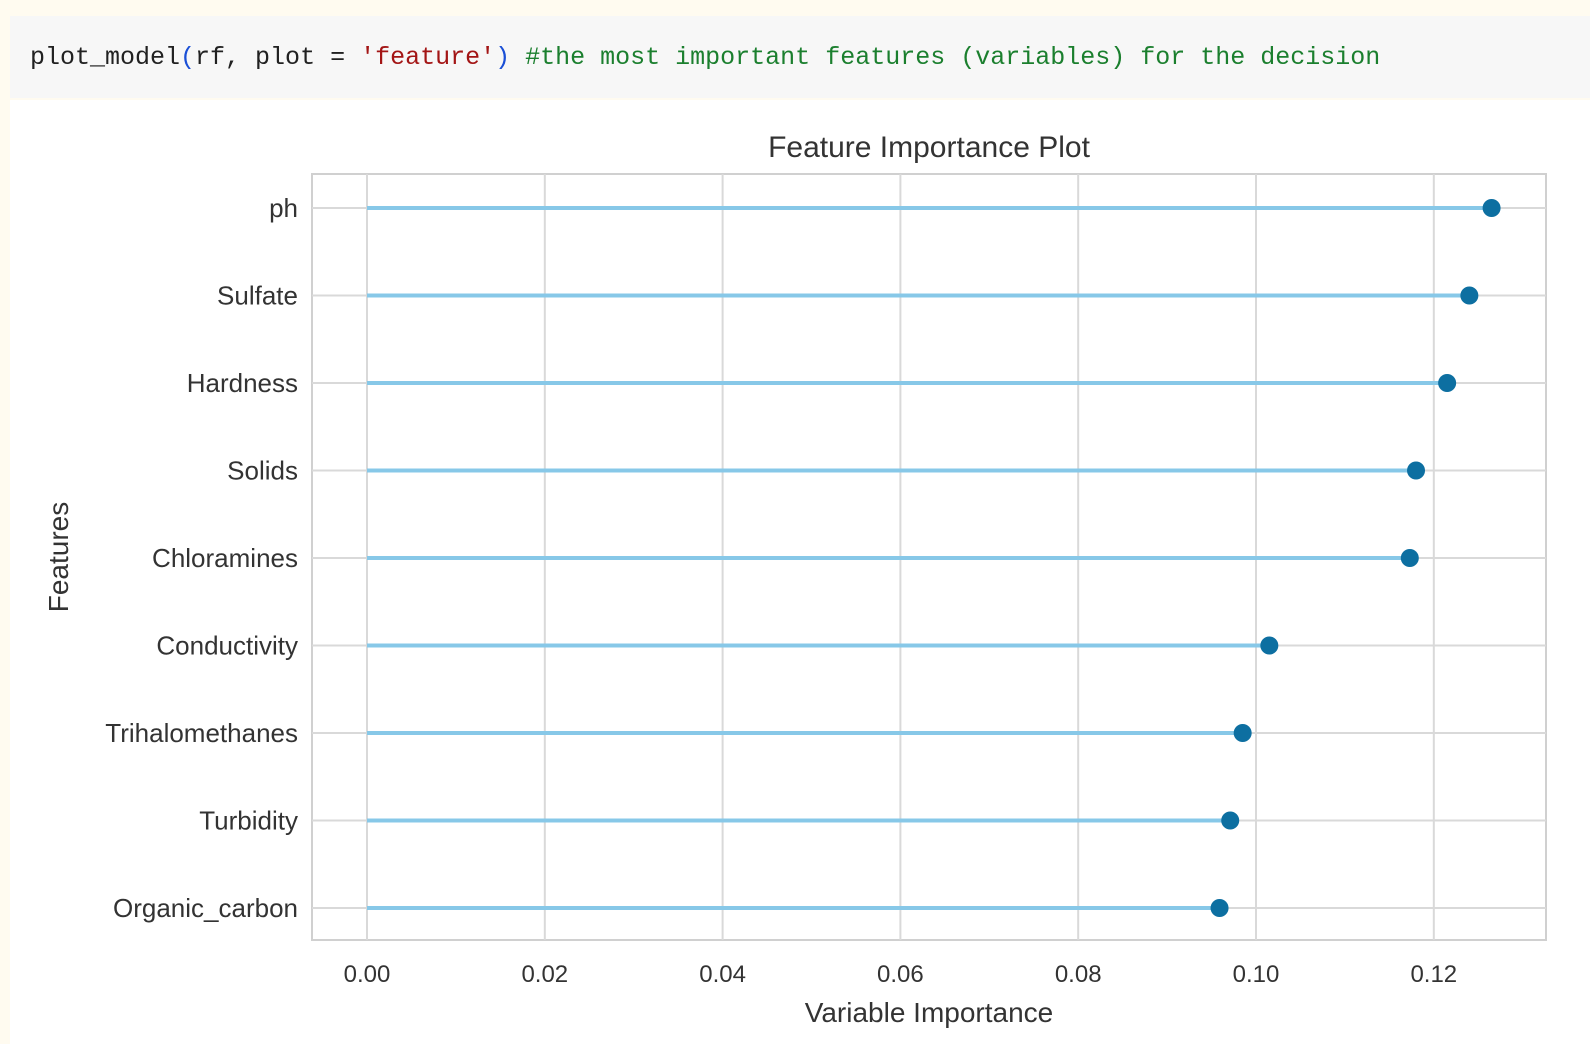 The image size is (1590, 1044). I want to click on code-function-name: plot_model, so click(105, 57).